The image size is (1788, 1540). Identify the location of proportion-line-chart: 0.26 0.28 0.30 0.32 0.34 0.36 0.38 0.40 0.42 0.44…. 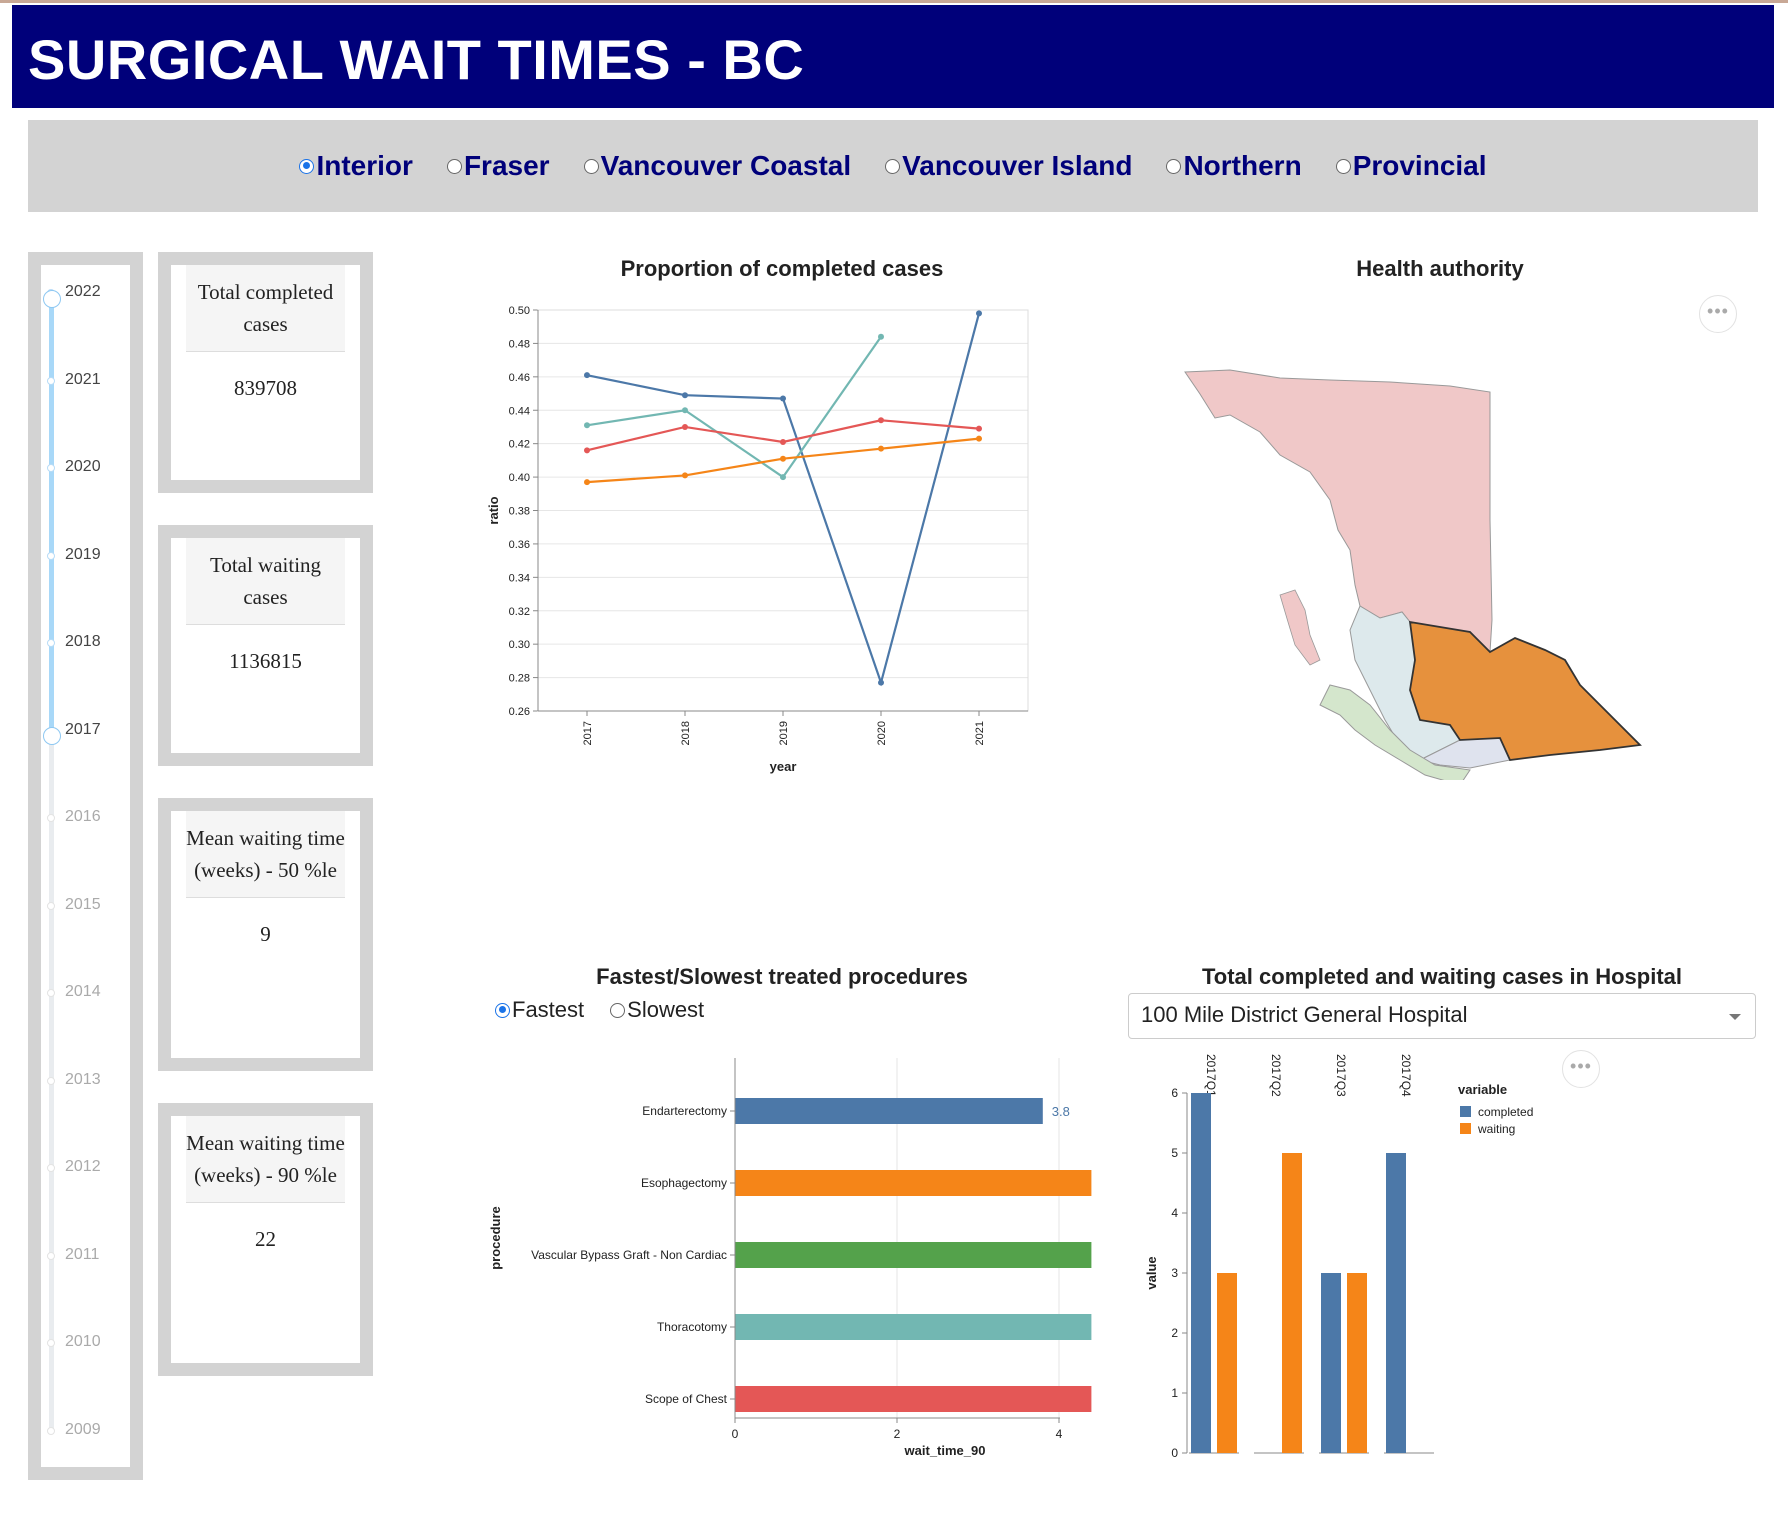
(757, 539).